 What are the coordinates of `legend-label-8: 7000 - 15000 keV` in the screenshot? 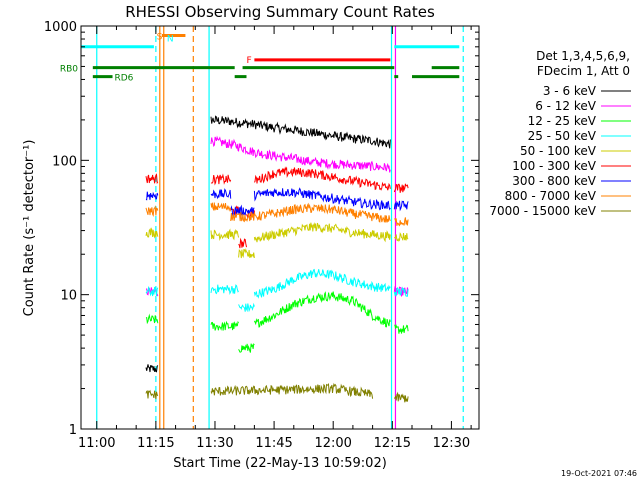 It's located at (542, 211).